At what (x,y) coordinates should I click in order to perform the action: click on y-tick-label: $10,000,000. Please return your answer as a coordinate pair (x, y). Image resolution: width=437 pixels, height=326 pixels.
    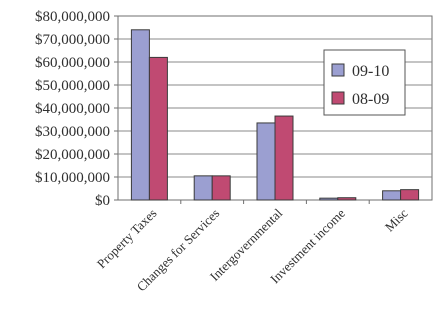
    Looking at the image, I should click on (72, 178).